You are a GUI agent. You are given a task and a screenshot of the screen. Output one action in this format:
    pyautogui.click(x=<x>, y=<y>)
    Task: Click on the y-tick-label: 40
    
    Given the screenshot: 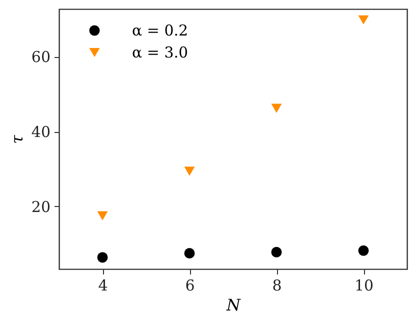 What is the action you would take?
    pyautogui.click(x=40, y=132)
    